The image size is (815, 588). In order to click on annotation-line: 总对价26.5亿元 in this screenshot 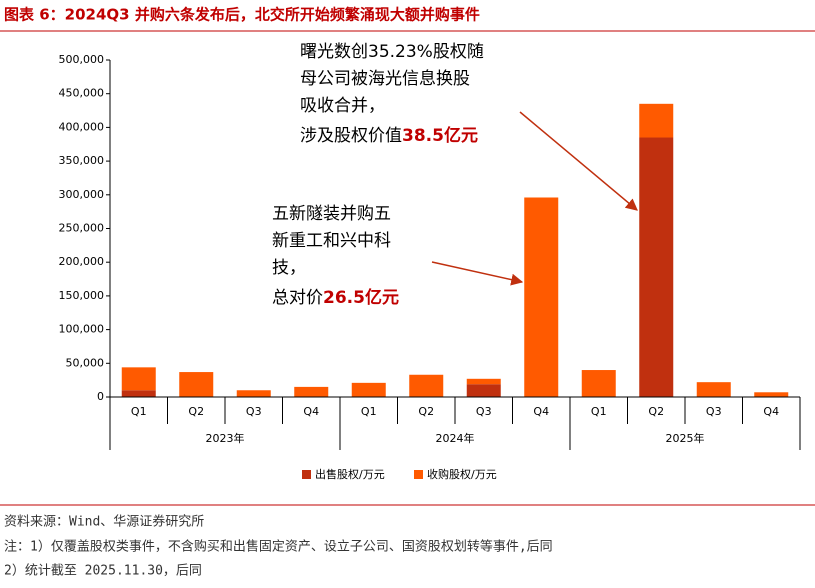, I will do `click(335, 297)`.